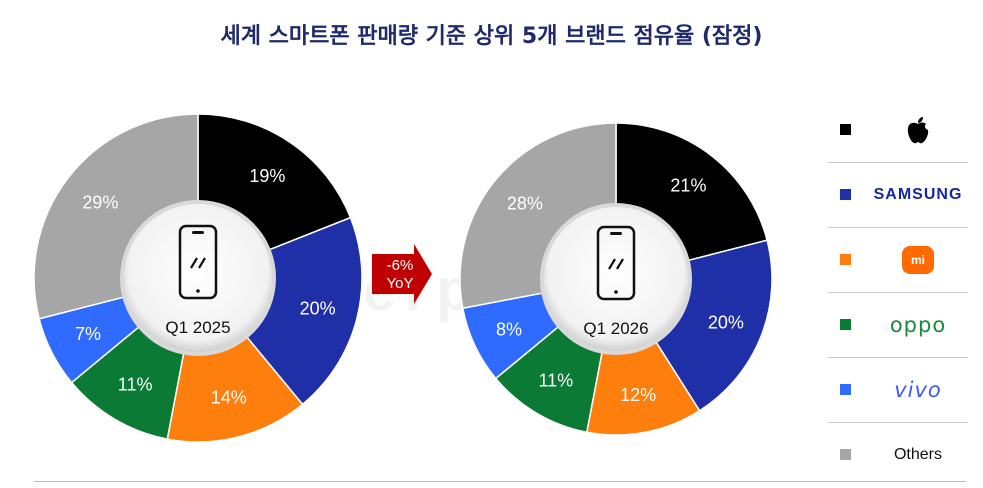  What do you see at coordinates (638, 395) in the screenshot?
I see `slice-value-label: 12%` at bounding box center [638, 395].